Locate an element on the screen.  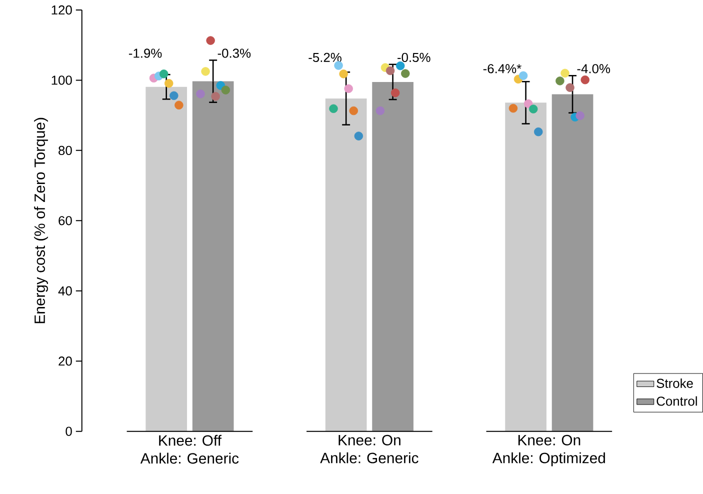
y-tick-label: 40 is located at coordinates (65, 291).